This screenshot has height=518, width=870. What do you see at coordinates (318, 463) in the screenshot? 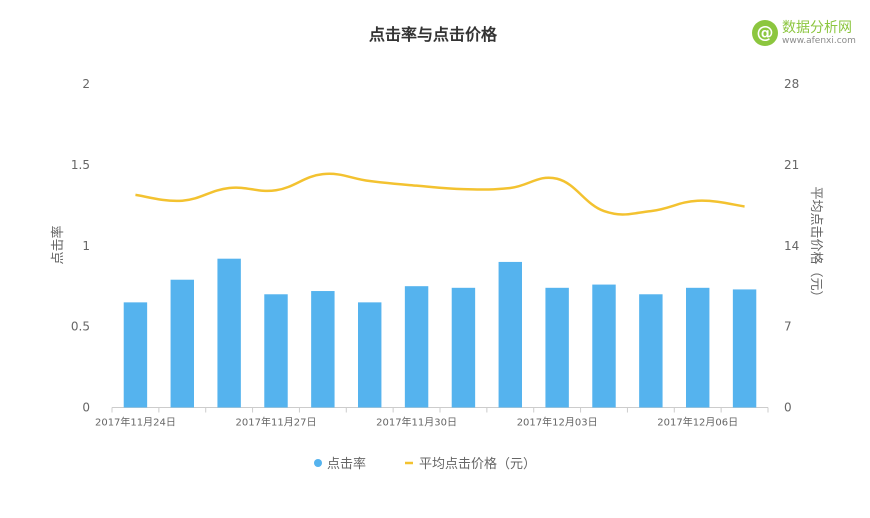
I see `legend-marker-bar` at bounding box center [318, 463].